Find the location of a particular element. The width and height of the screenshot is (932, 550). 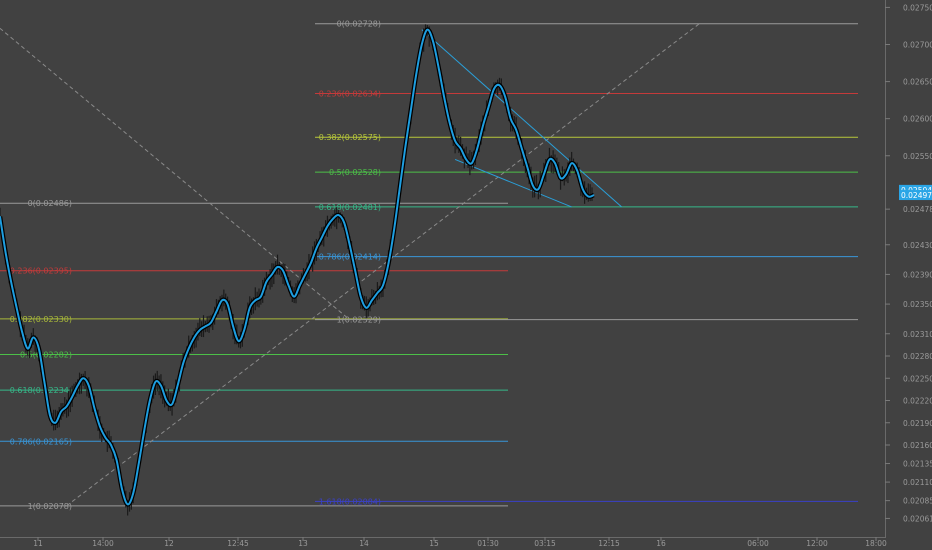

fib-level-label: 0.382(0.02575) is located at coordinates (350, 137).